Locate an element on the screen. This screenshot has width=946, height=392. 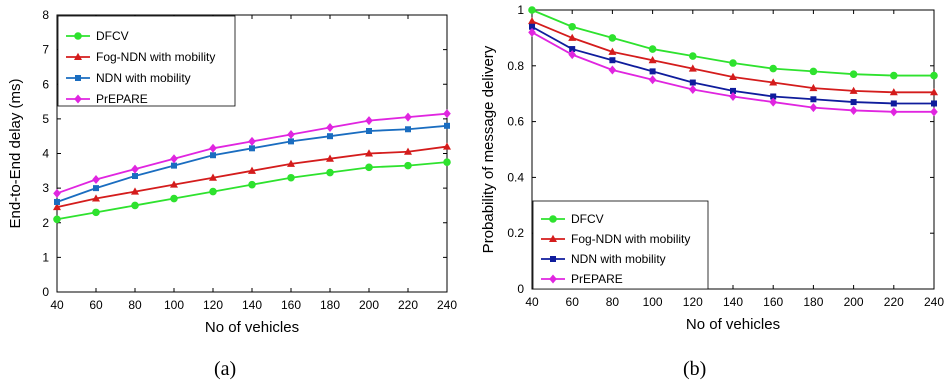
series-fog-ndn-with-mobility is located at coordinates (252, 176).